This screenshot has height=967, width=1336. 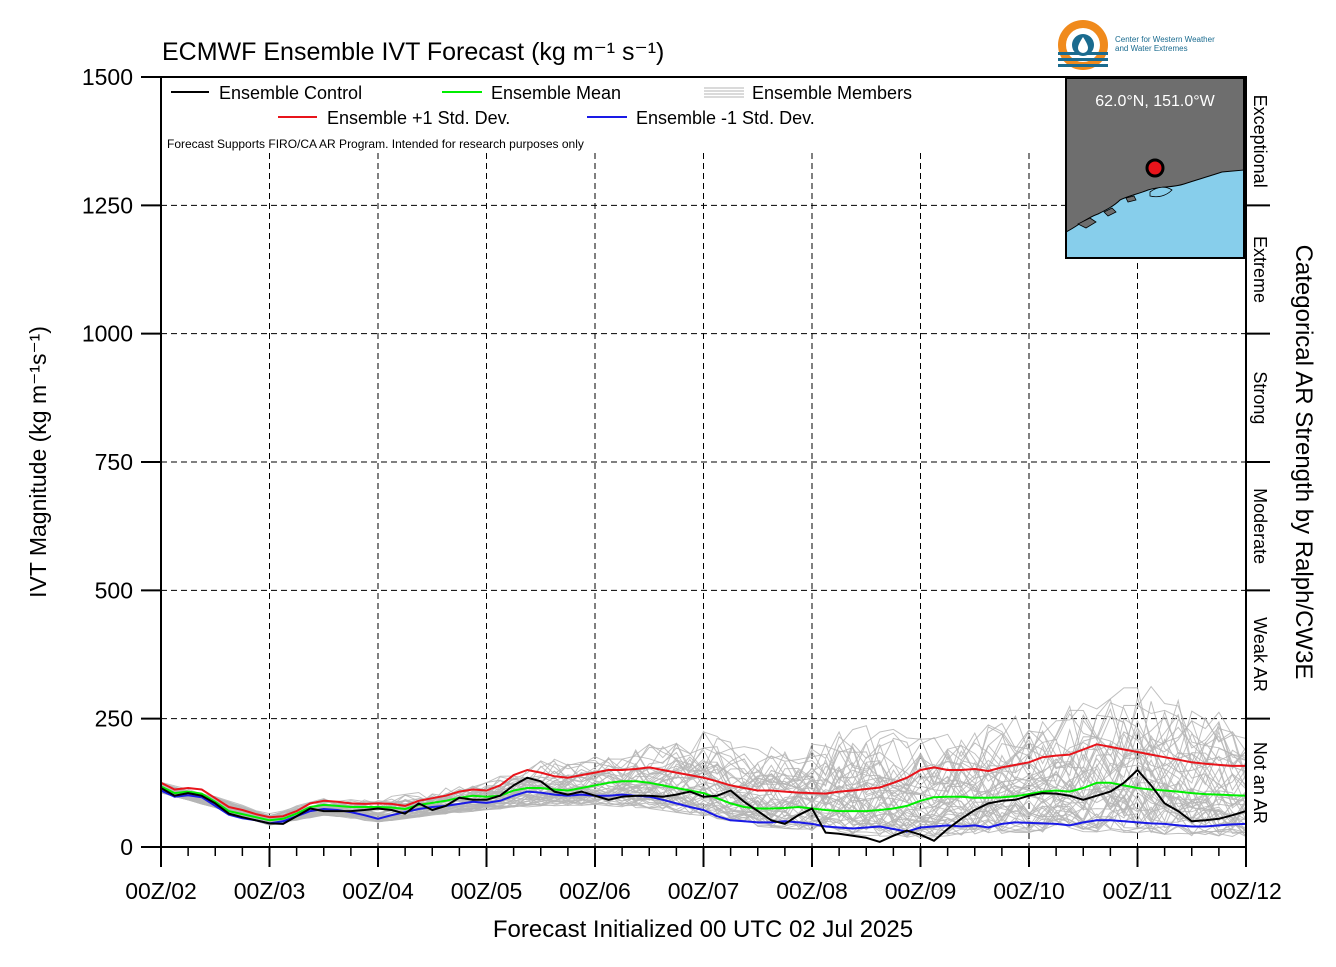 What do you see at coordinates (487, 891) in the screenshot?
I see `x-tick-label: 00Z/05` at bounding box center [487, 891].